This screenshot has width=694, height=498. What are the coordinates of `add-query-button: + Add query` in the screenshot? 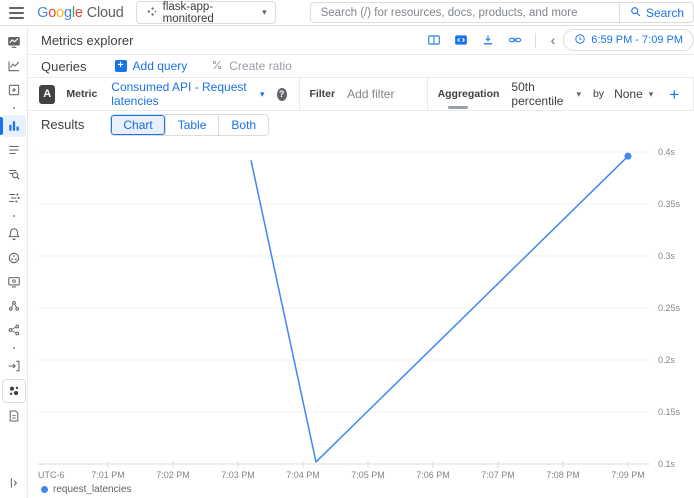 It's located at (150, 66).